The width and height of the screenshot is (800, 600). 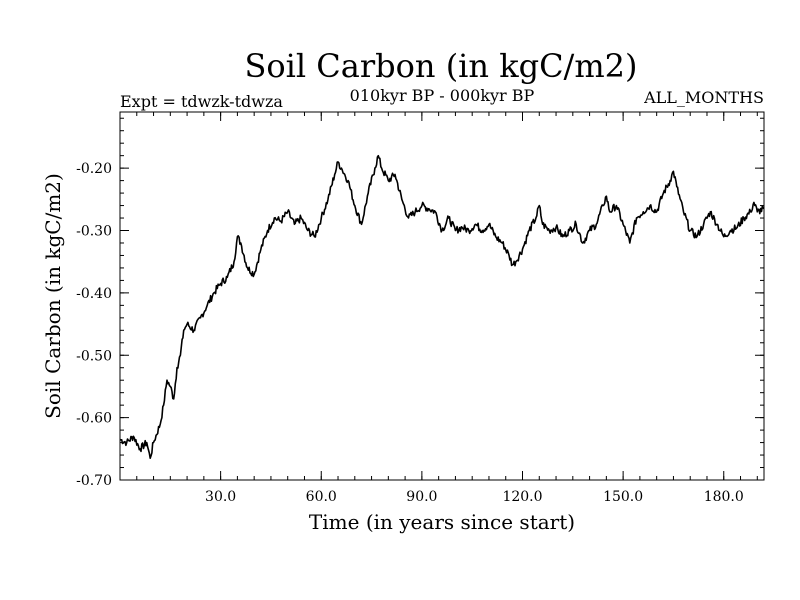 What do you see at coordinates (94, 169) in the screenshot?
I see `y-tick-label: -0.20` at bounding box center [94, 169].